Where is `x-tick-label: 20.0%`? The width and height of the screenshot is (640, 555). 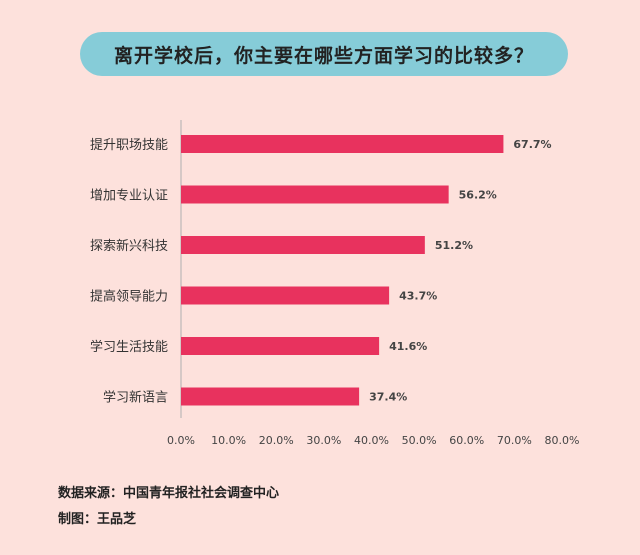 x-tick-label: 20.0% is located at coordinates (276, 440).